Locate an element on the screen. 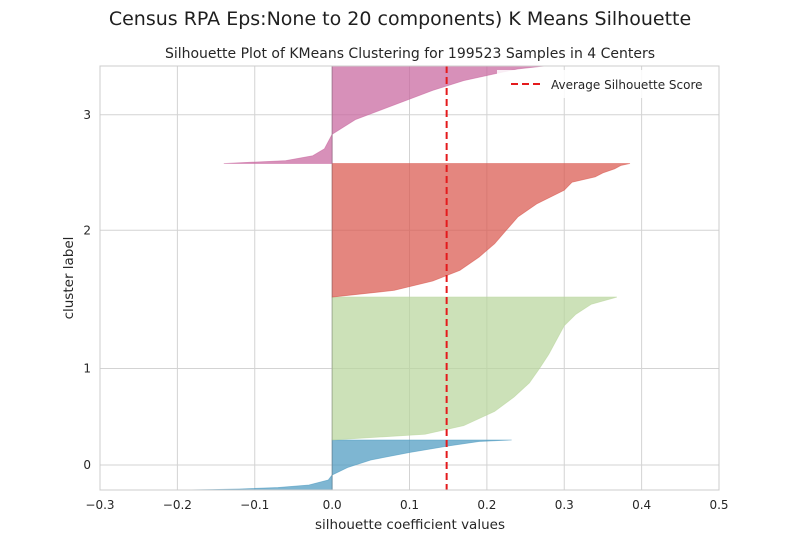  legend: Average Silhouette Score is located at coordinates (607, 84).